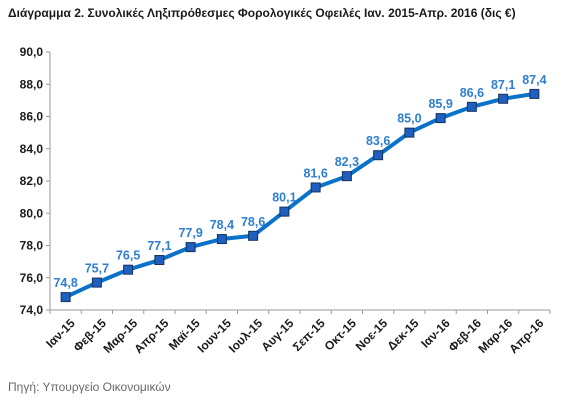 Image resolution: width=585 pixels, height=402 pixels. What do you see at coordinates (526, 336) in the screenshot?
I see `x-tick-label: Απρ-16` at bounding box center [526, 336].